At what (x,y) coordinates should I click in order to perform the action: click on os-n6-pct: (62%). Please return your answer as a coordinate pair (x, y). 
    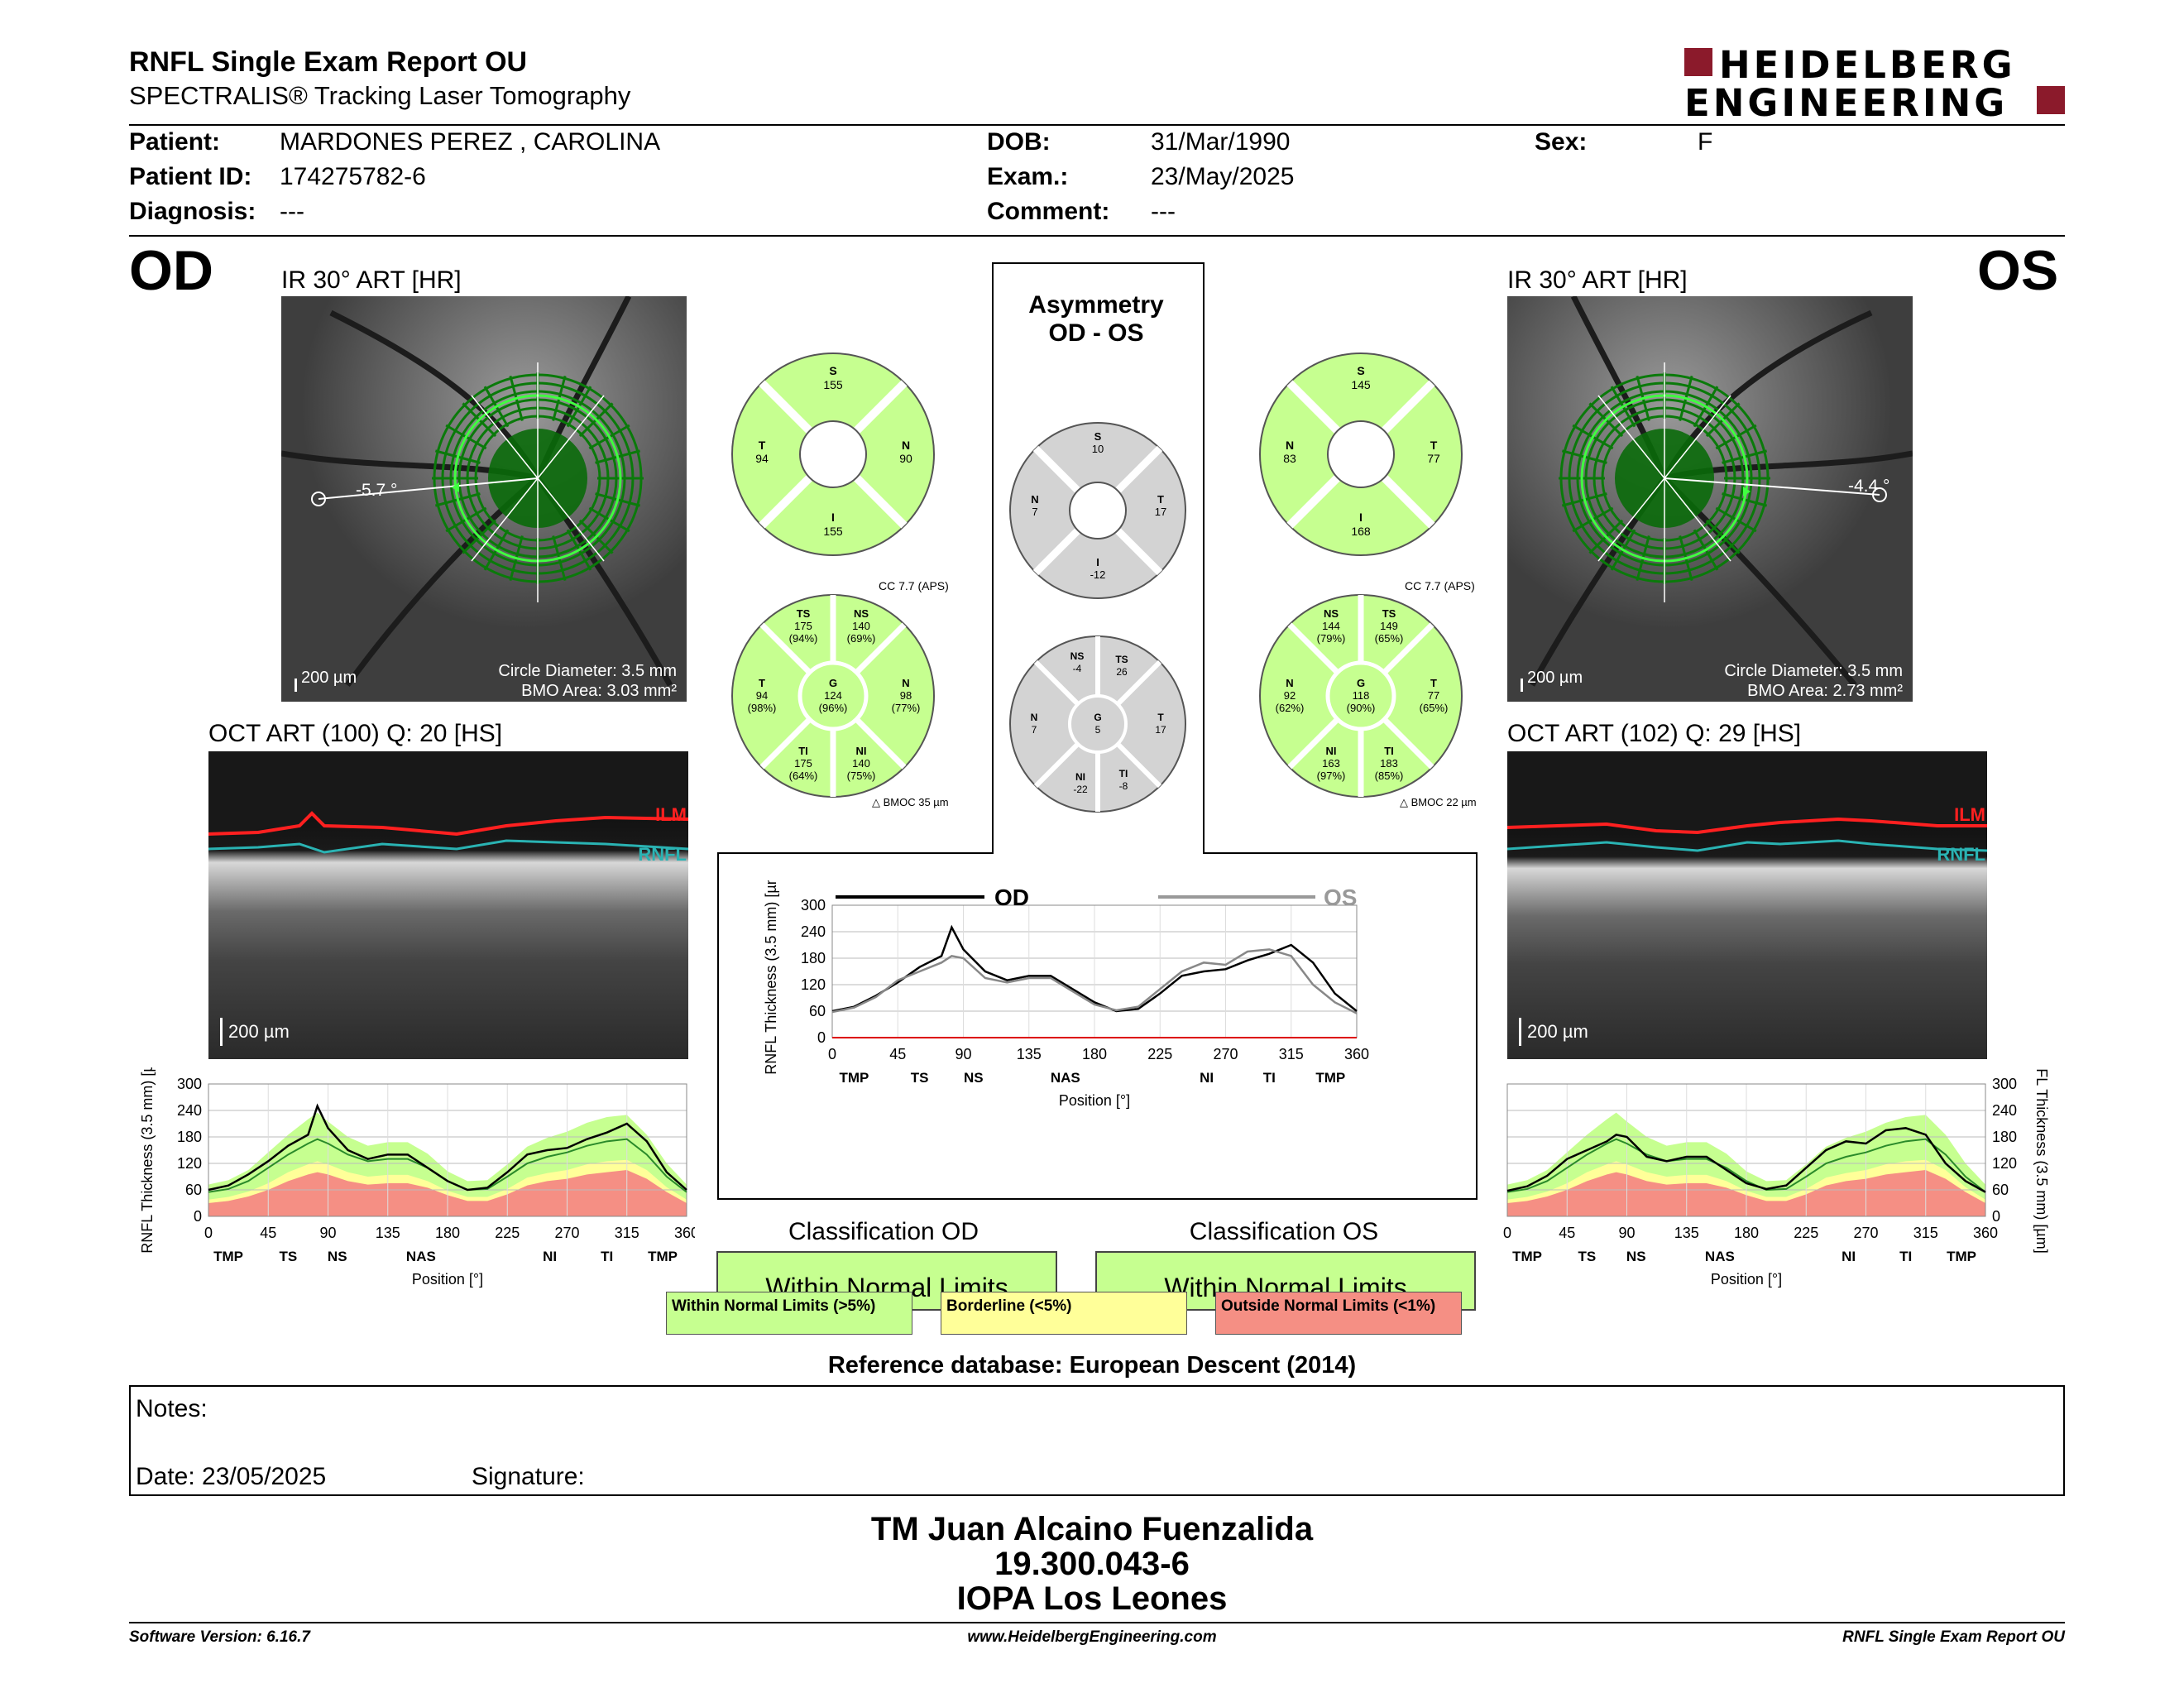
    Looking at the image, I should click on (1290, 708).